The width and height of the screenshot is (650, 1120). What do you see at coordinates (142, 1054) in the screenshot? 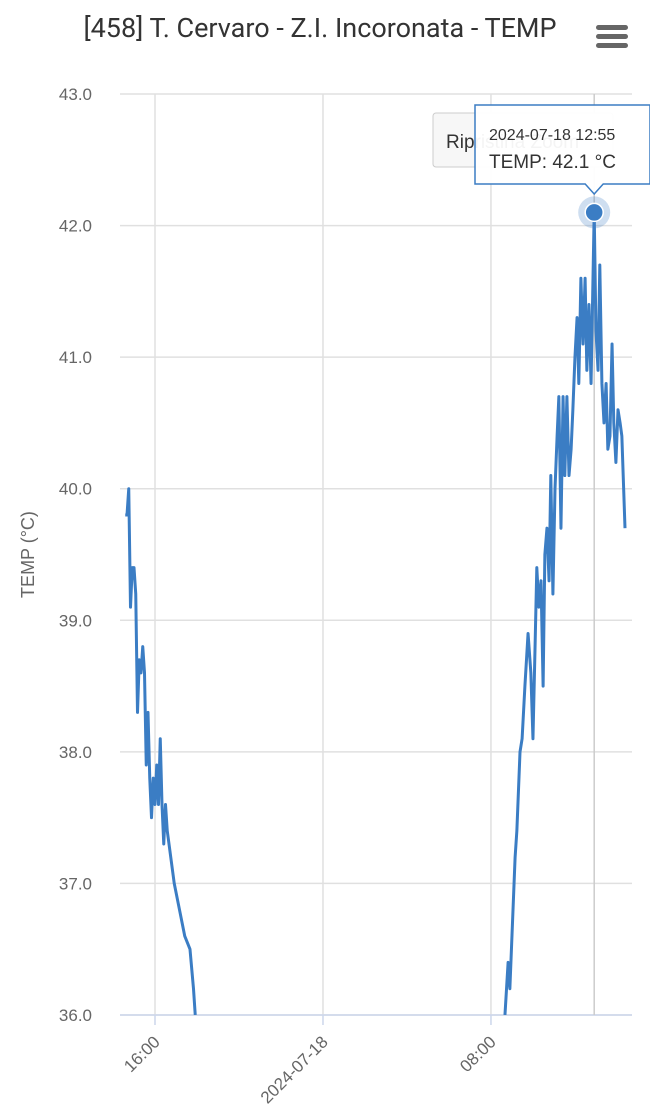
I see `x-tick-label: 16:00` at bounding box center [142, 1054].